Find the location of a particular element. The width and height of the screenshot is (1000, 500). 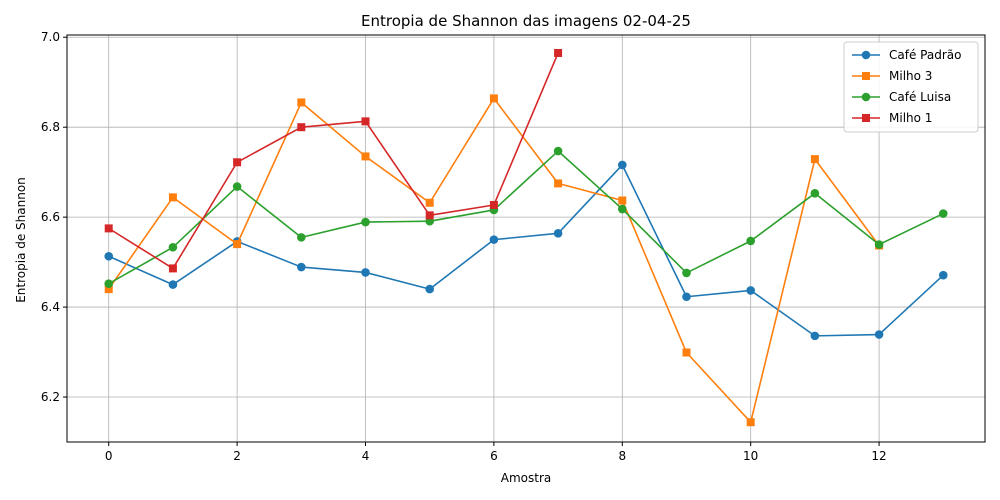

legend-item: Café Padrão is located at coordinates (906, 55).